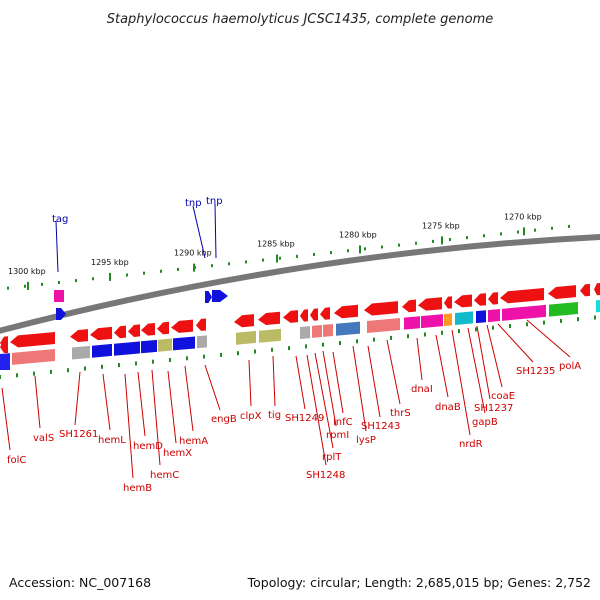  Describe the element at coordinates (535, 371) in the screenshot. I see `gene-label: SH1235` at that location.